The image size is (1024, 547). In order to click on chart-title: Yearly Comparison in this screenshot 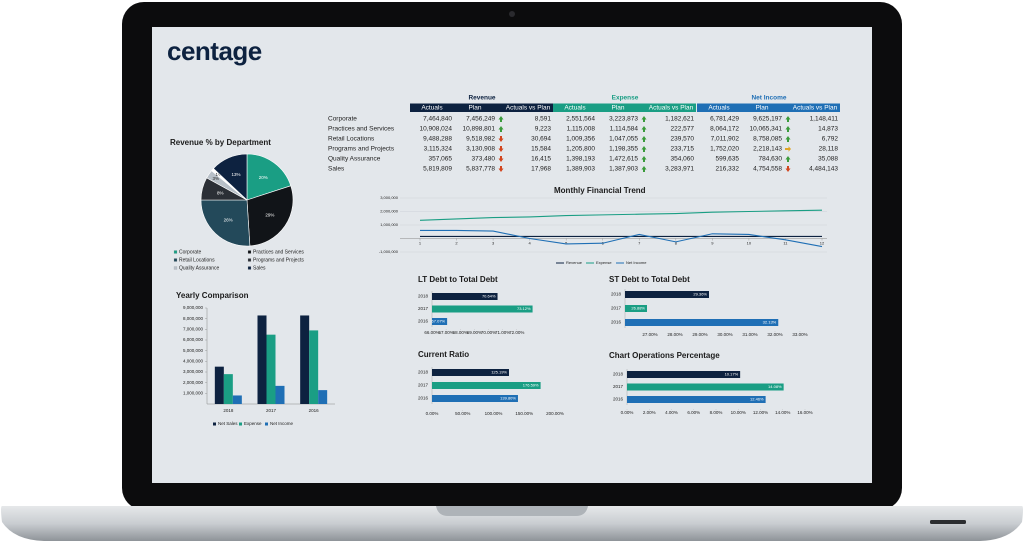, I will do `click(212, 295)`.